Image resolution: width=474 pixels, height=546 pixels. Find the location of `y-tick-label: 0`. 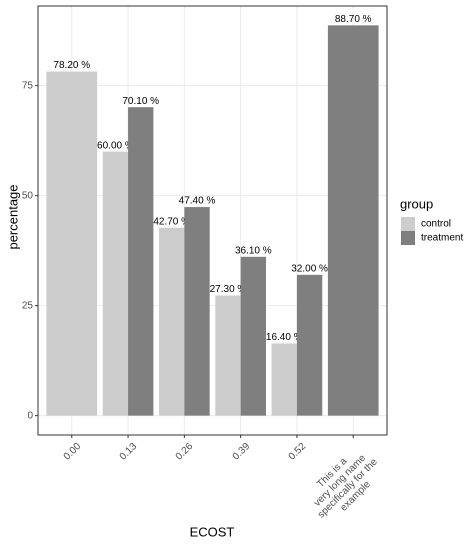

y-tick-label: 0 is located at coordinates (30, 415).